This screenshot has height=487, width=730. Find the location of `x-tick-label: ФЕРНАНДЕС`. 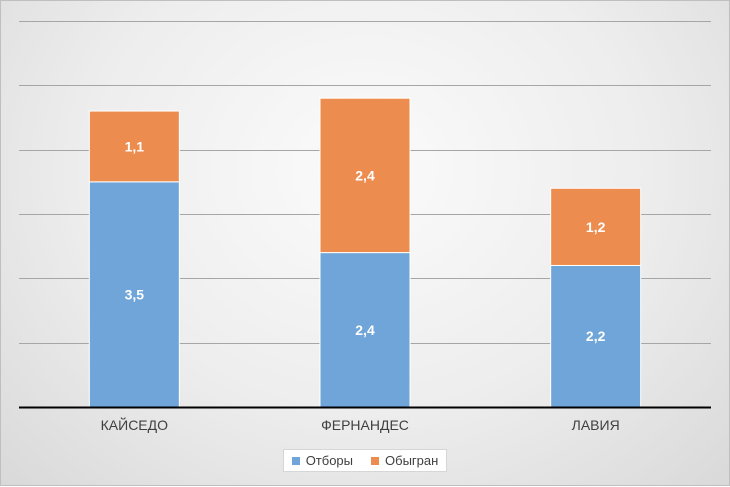

x-tick-label: ФЕРНАНДЕС is located at coordinates (365, 425).